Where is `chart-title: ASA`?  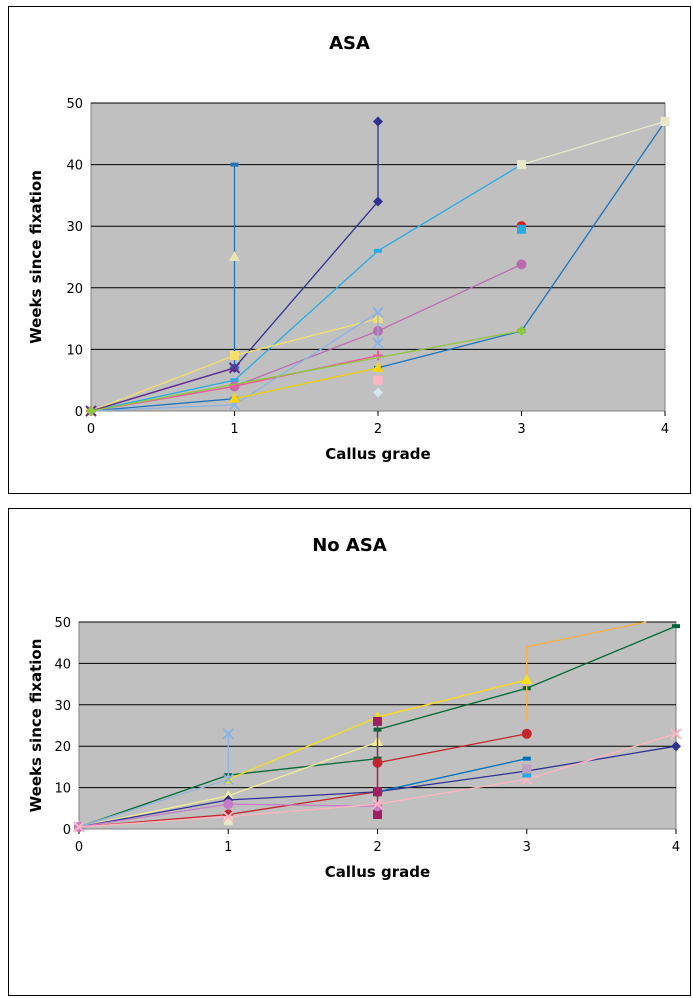 chart-title: ASA is located at coordinates (349, 43).